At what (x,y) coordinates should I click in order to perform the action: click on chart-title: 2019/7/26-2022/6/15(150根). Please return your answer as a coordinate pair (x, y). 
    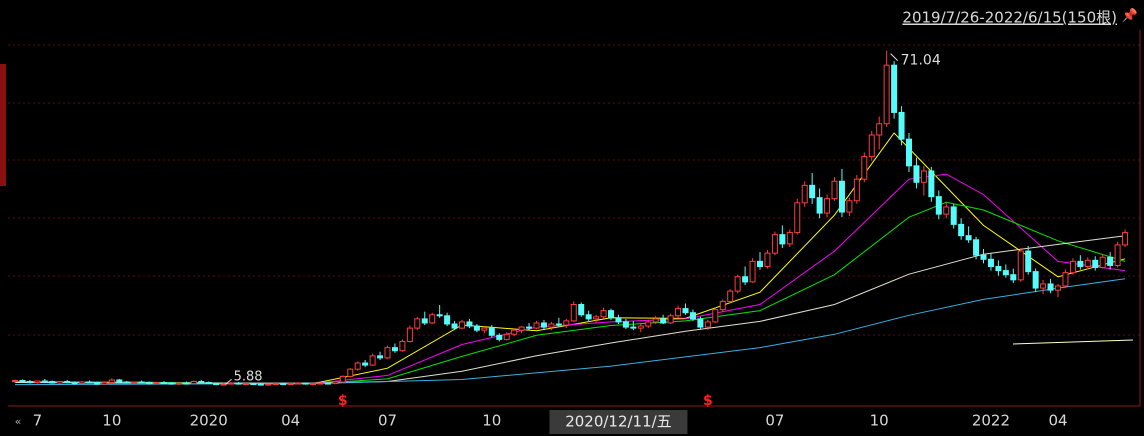
    Looking at the image, I should click on (1009, 18).